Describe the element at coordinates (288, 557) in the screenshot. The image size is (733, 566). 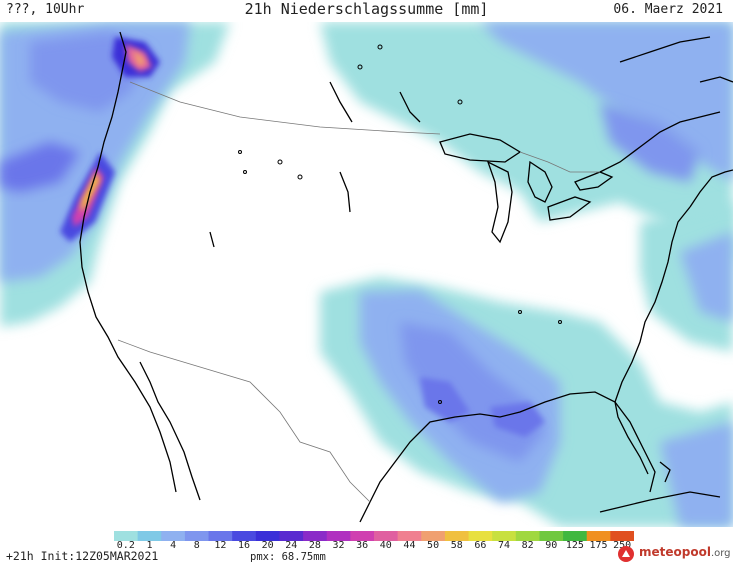
I see `max-precip-label: pmx: 68.75mm` at that location.